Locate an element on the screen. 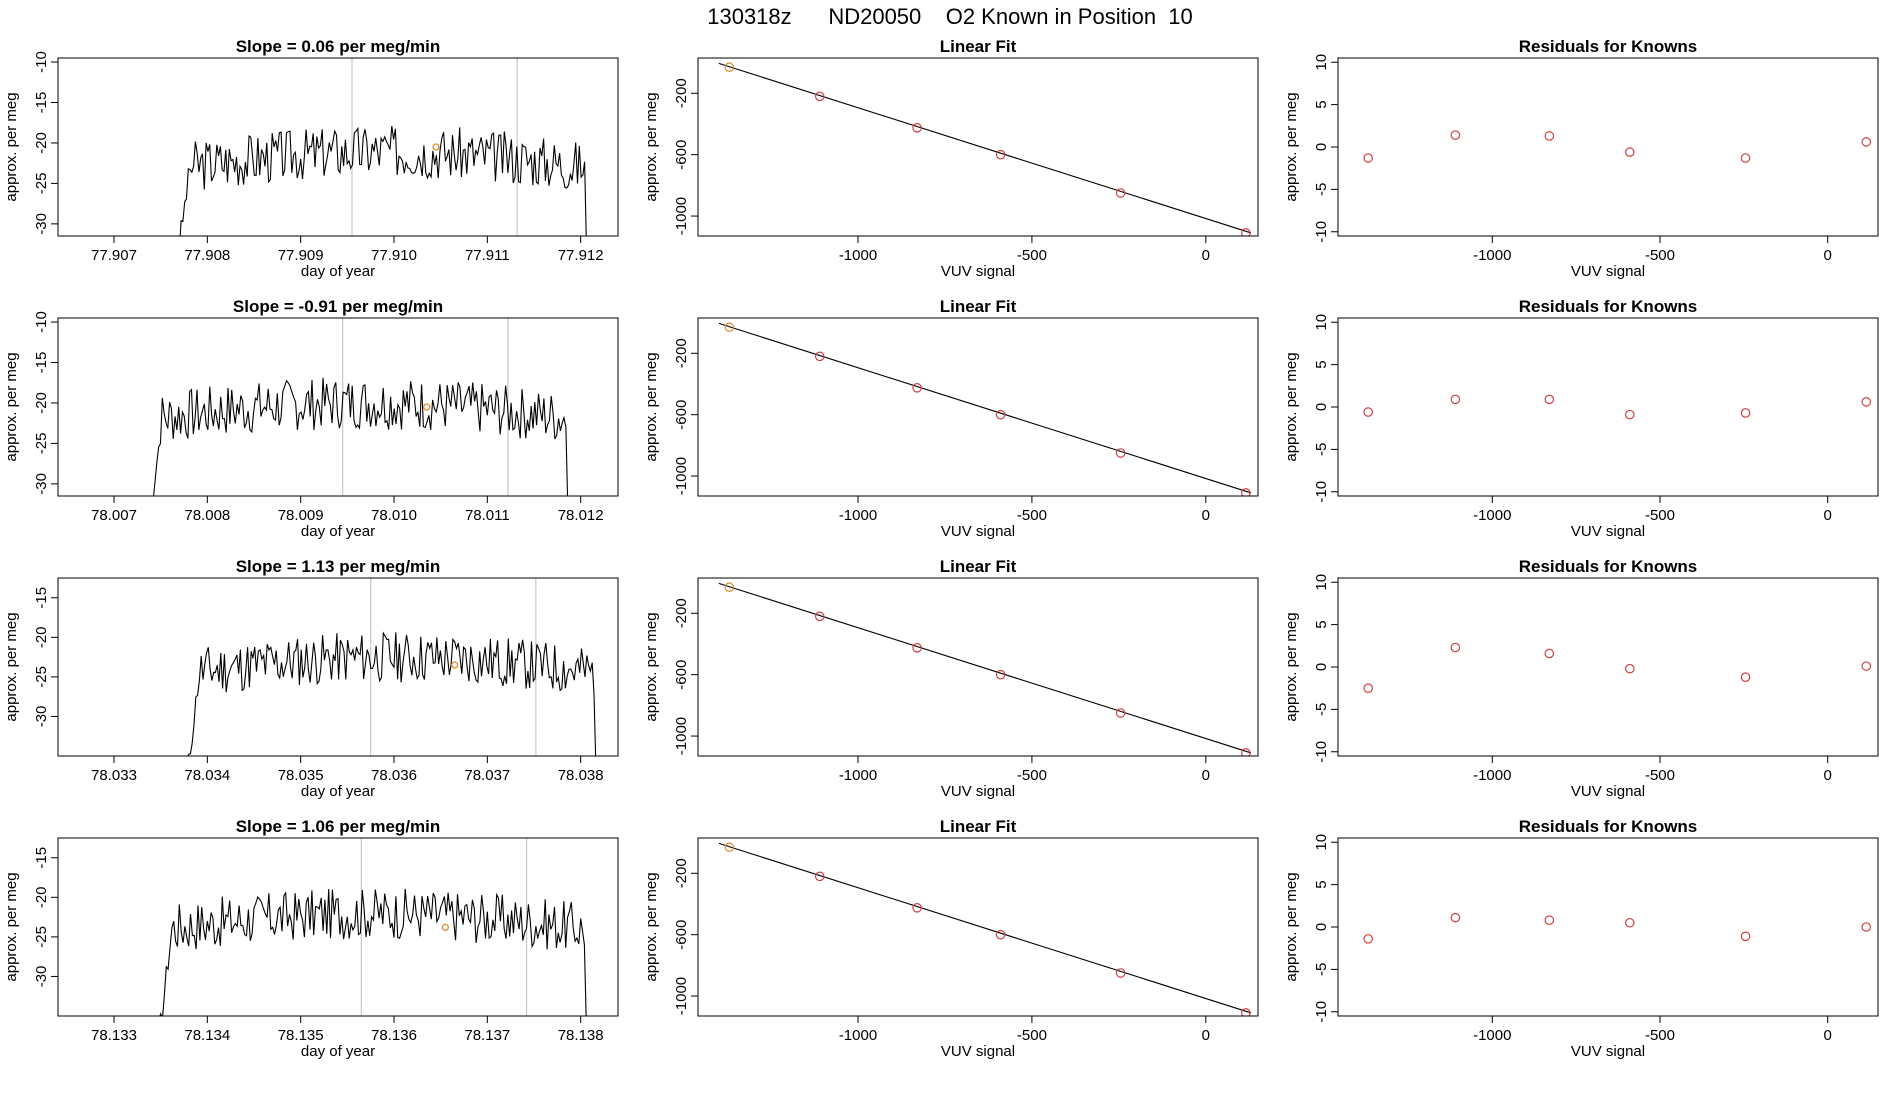 This screenshot has width=1900, height=1105. panel-title: Linear Fit is located at coordinates (978, 826).